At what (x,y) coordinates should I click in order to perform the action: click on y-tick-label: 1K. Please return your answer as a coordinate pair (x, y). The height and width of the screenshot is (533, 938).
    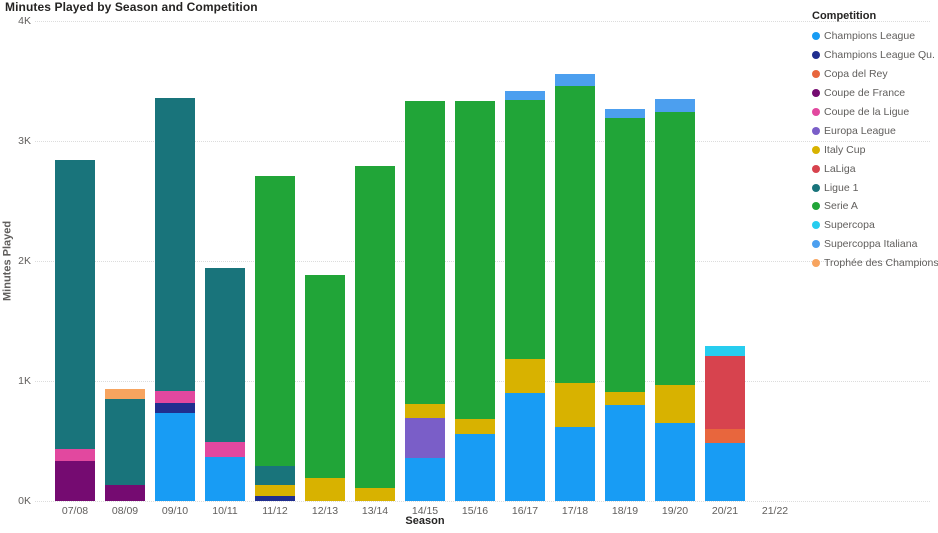
    Looking at the image, I should click on (24, 381).